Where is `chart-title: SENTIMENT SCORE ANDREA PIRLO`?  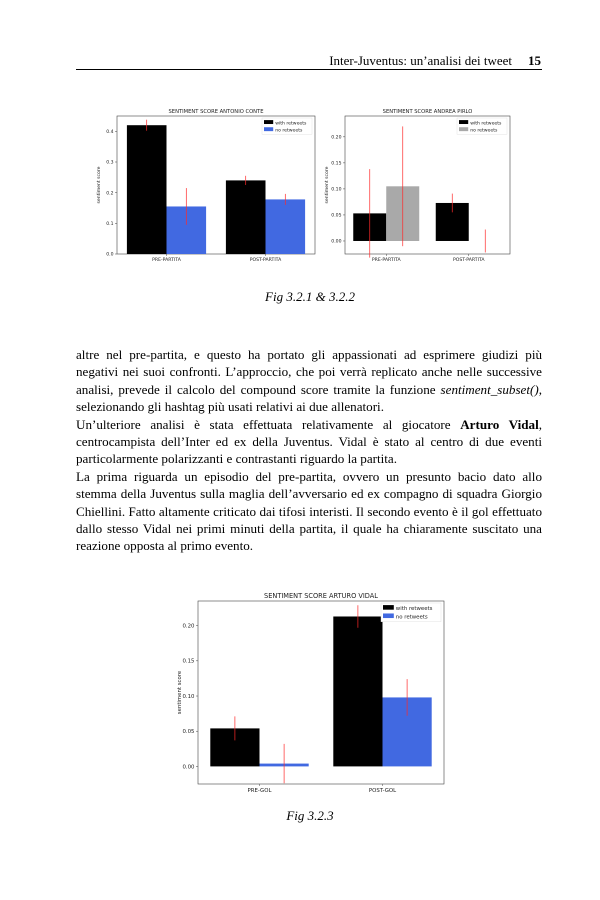 chart-title: SENTIMENT SCORE ANDREA PIRLO is located at coordinates (428, 112).